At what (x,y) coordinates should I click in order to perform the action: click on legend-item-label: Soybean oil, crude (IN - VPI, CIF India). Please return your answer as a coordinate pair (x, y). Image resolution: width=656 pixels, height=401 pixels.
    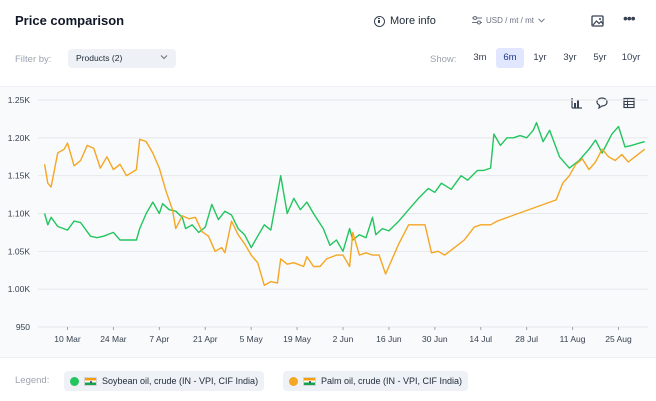
    Looking at the image, I should click on (180, 381).